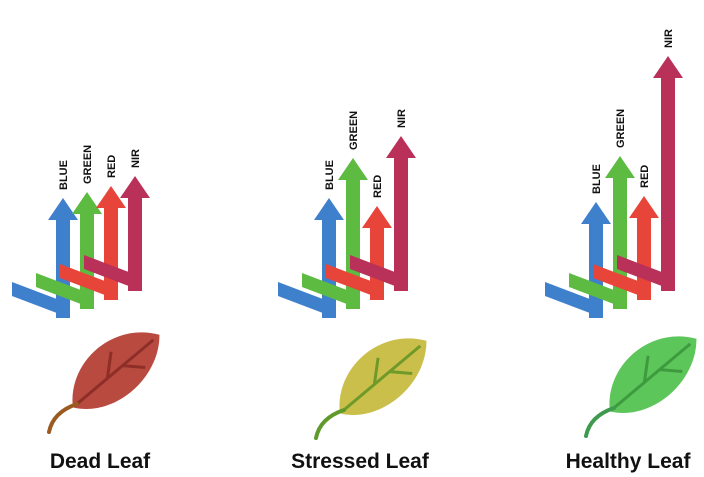  What do you see at coordinates (100, 461) in the screenshot?
I see `caption: Dead Leaf` at bounding box center [100, 461].